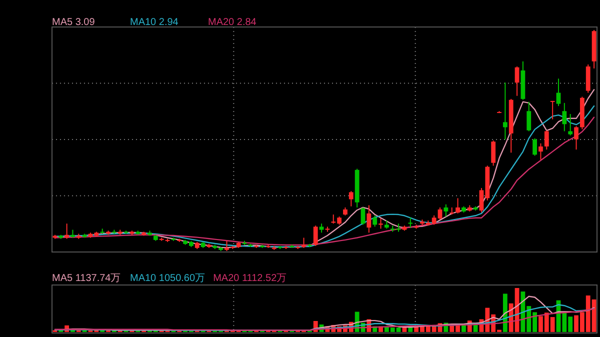 This screenshot has width=600, height=337. I want to click on text: MA20 1112.52万, so click(250, 278).